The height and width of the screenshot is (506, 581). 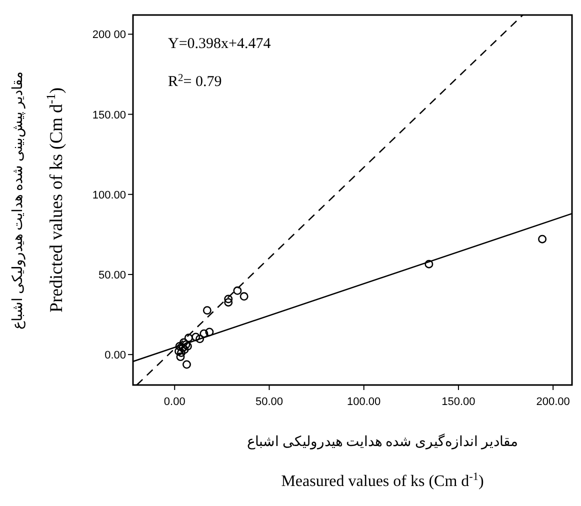 What do you see at coordinates (109, 195) in the screenshot?
I see `y-tick-label: 100.00` at bounding box center [109, 195].